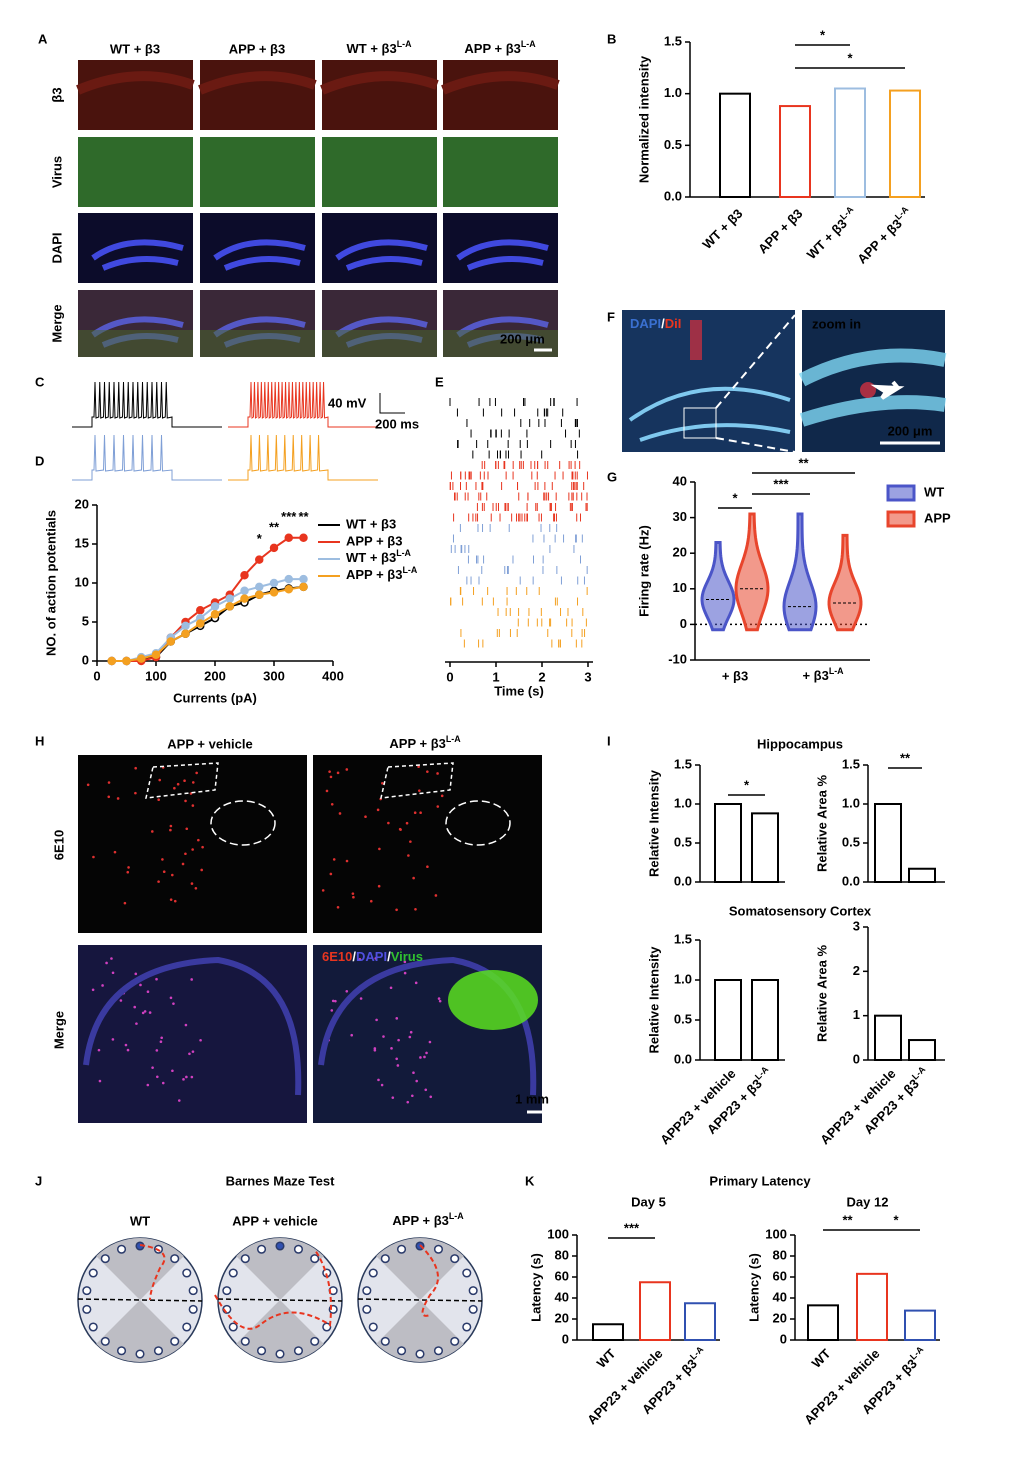 Image resolution: width=1022 pixels, height=1464 pixels. I want to click on x-tick-label: WT, so click(606, 1358).